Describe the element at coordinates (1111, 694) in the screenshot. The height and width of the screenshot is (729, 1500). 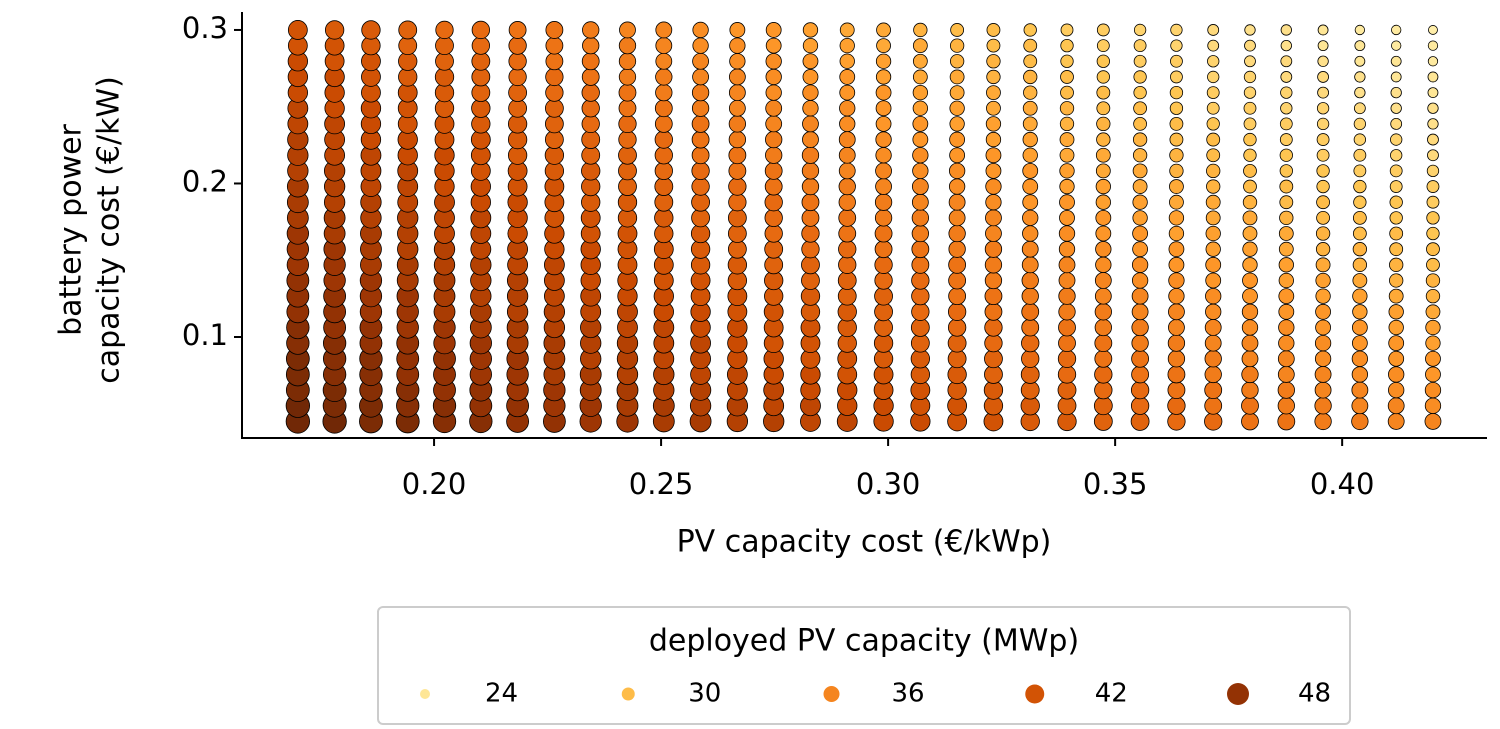
I see `legend-label: 42` at that location.